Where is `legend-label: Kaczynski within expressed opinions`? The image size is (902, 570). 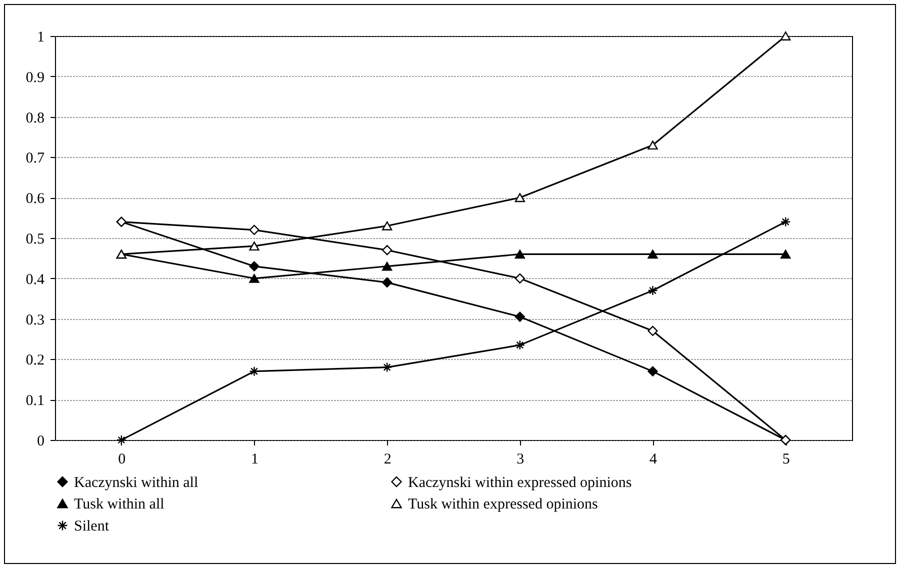
legend-label: Kaczynski within expressed opinions is located at coordinates (520, 482).